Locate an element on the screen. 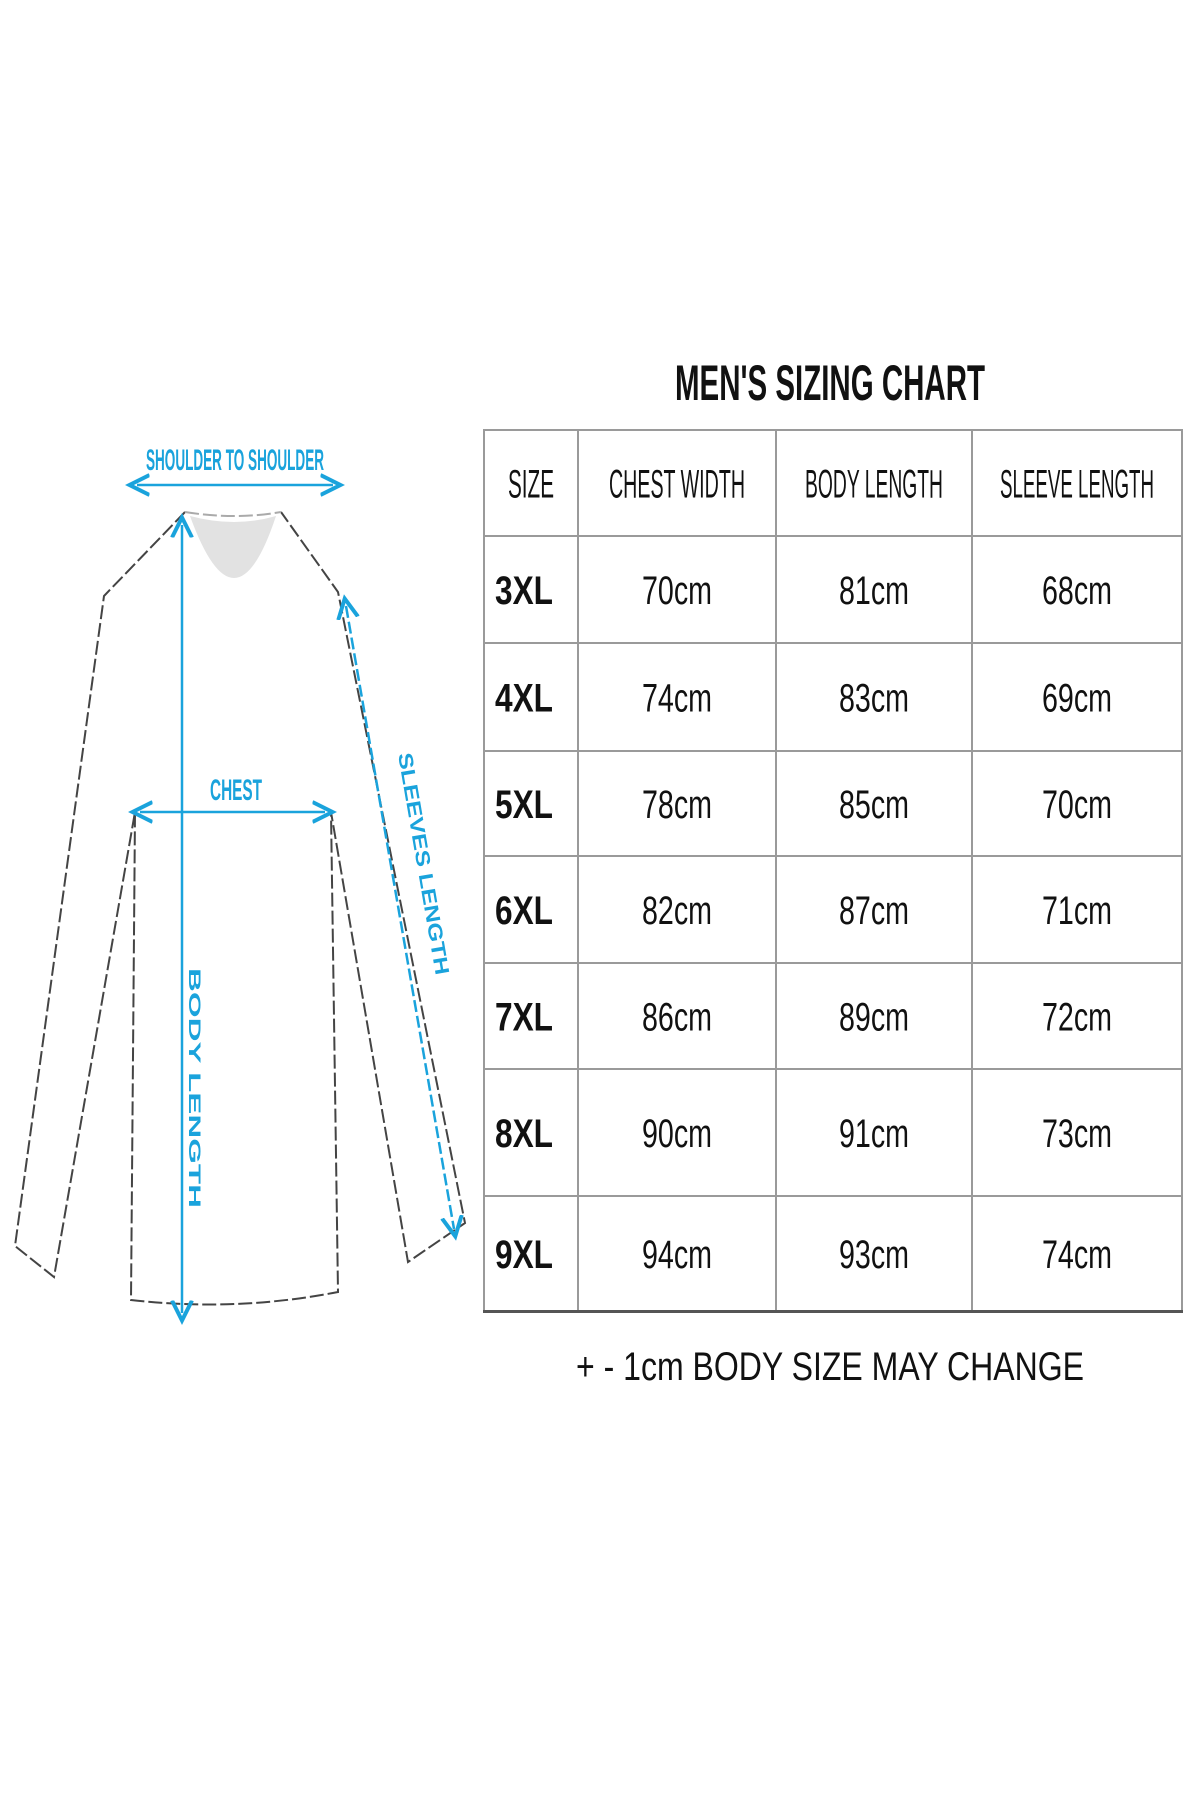  header-body-length-text: BODY LENGTH is located at coordinates (874, 484).